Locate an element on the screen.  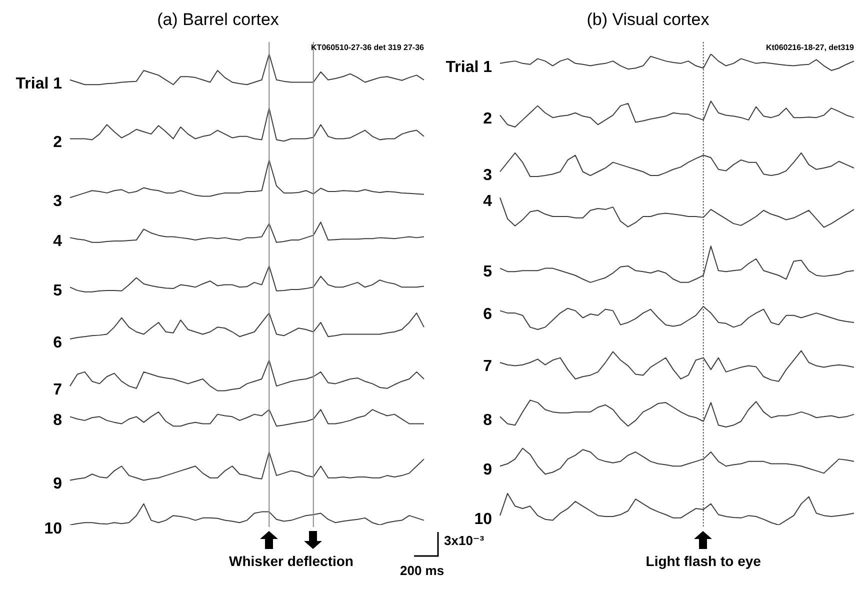
text: KT060510-27-36 det 319 27-36 is located at coordinates (368, 47).